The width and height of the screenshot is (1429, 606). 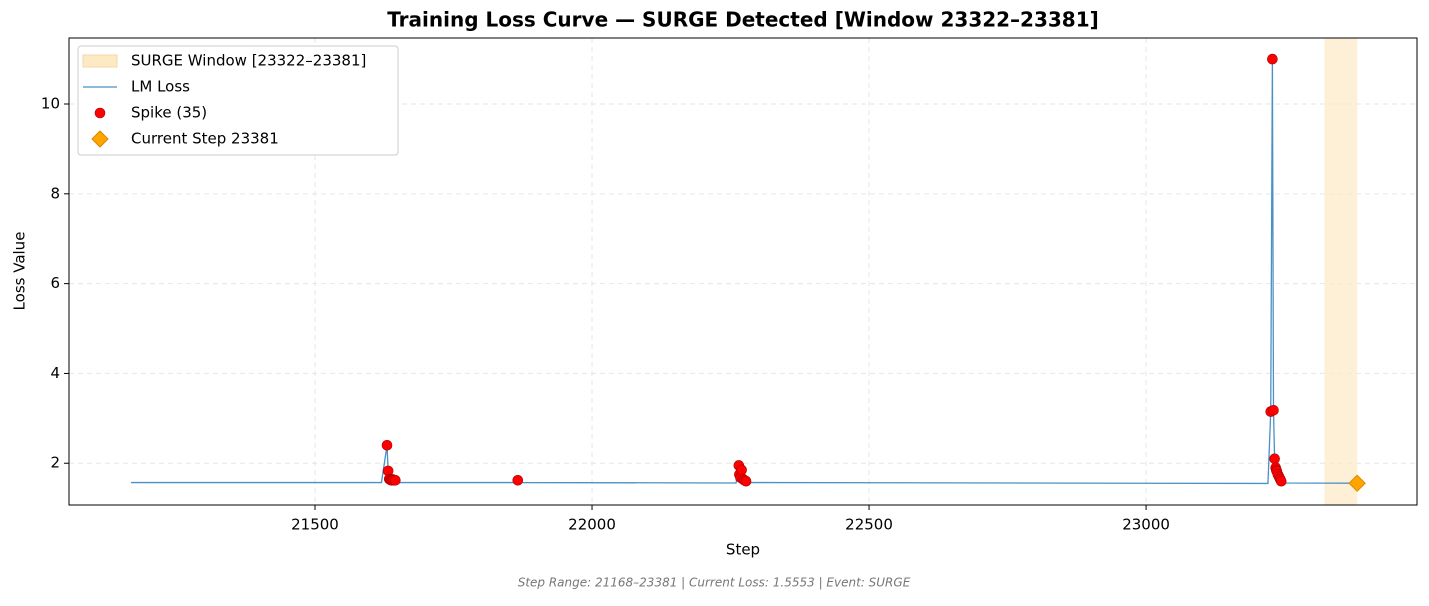 What do you see at coordinates (50, 104) in the screenshot?
I see `y-tick-label: 10` at bounding box center [50, 104].